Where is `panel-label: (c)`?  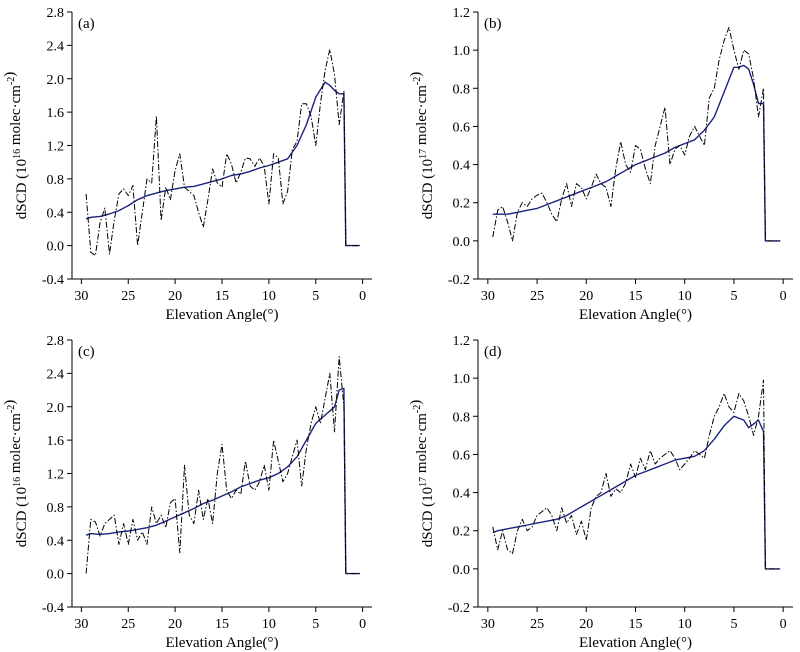 panel-label: (c) is located at coordinates (86, 352).